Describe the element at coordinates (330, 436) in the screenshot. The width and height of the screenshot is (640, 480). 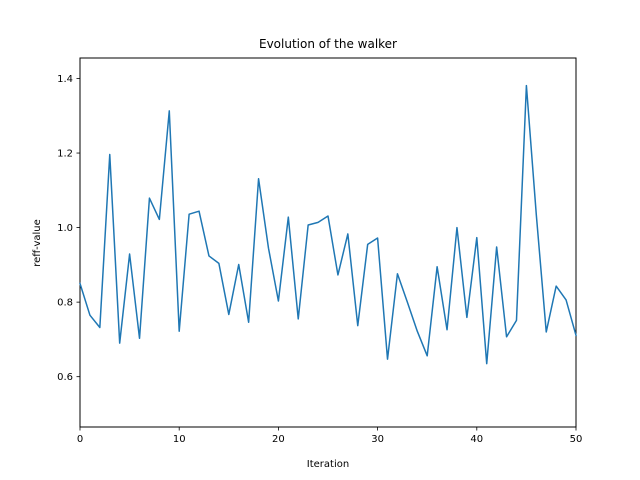
I see `x-axis: 0 10 20 30 40 50` at that location.